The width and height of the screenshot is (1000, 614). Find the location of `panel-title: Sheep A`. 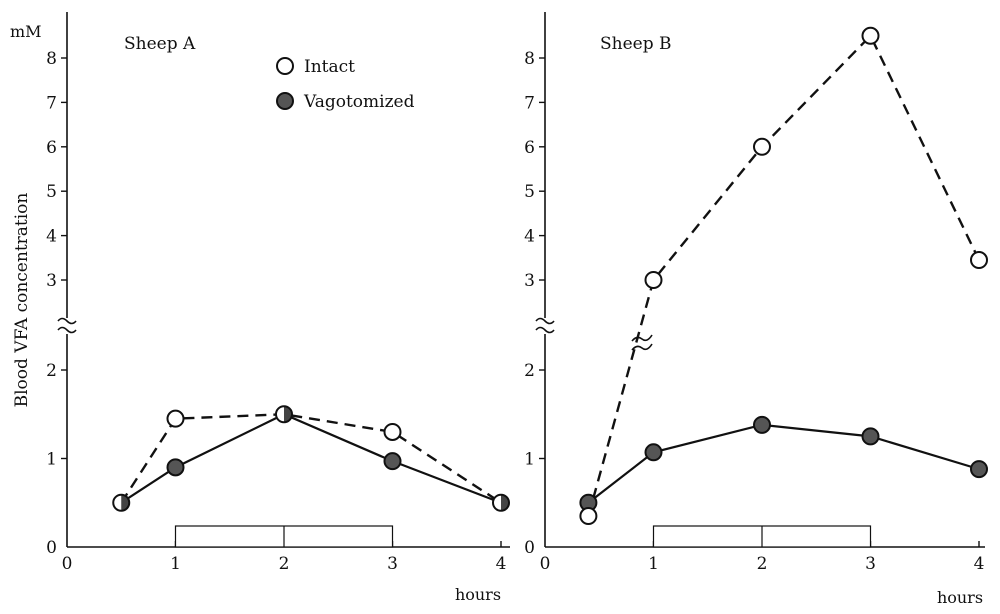

panel-title: Sheep A is located at coordinates (160, 44).